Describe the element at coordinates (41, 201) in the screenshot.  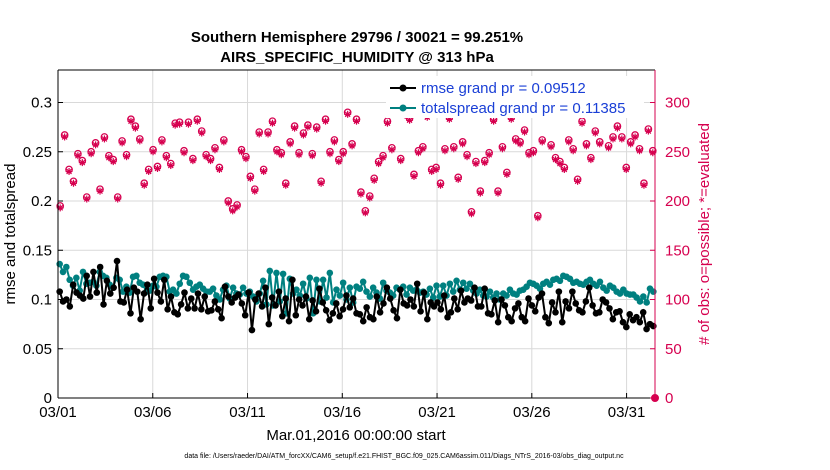
I see `y-tick-label: 0.2` at that location.